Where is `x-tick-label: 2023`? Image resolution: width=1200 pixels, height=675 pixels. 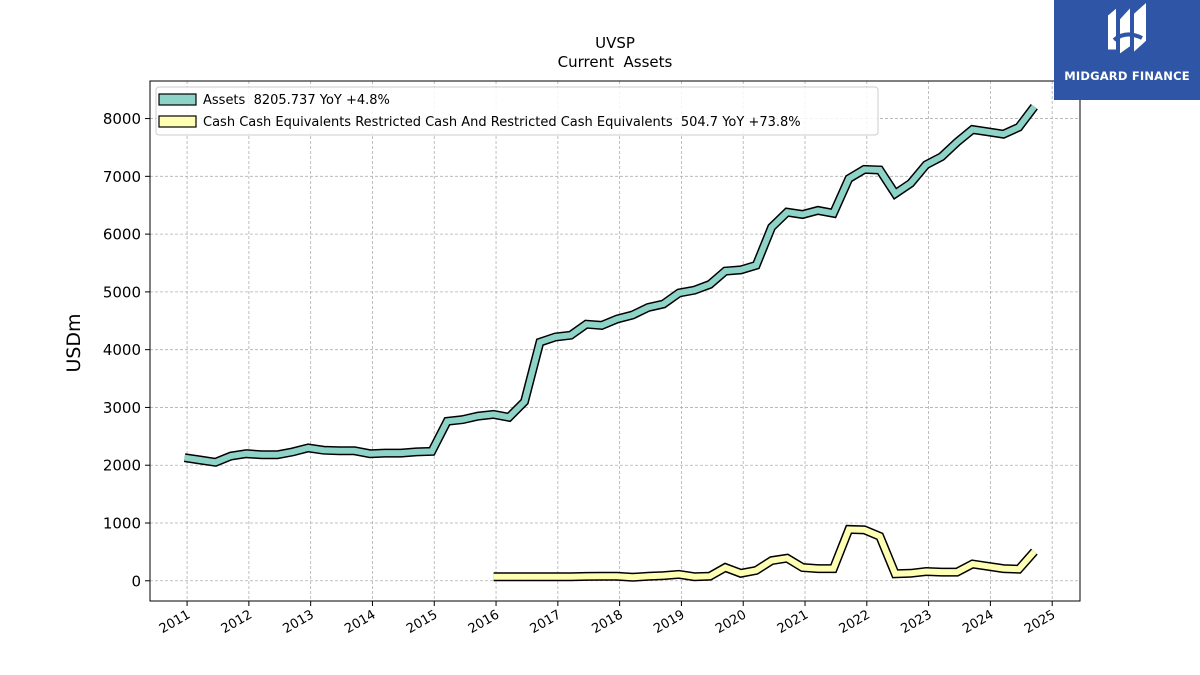 x-tick-label: 2023 is located at coordinates (916, 622).